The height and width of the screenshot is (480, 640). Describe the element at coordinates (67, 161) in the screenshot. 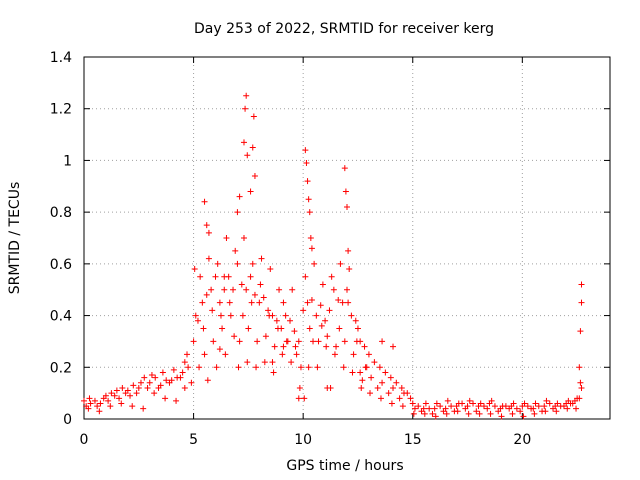

I see `y-tick-label: 1` at that location.